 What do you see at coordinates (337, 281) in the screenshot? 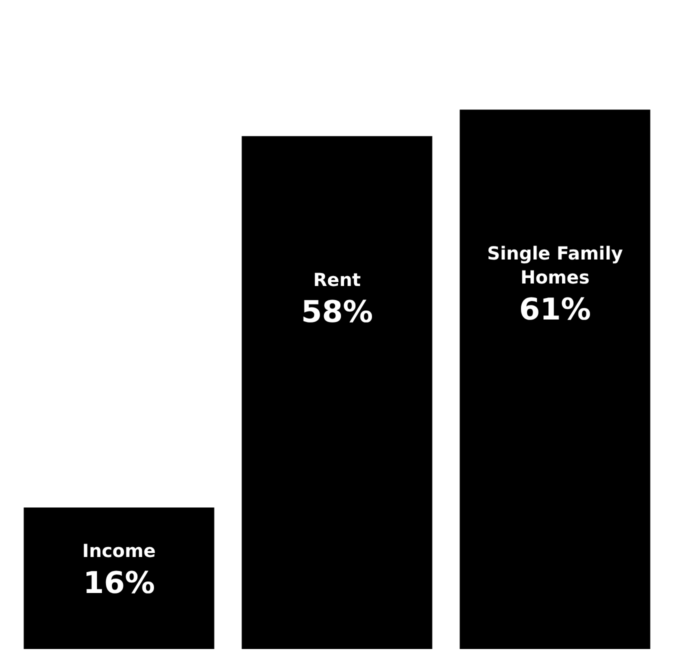
I see `x-tick-label: Rent` at bounding box center [337, 281].